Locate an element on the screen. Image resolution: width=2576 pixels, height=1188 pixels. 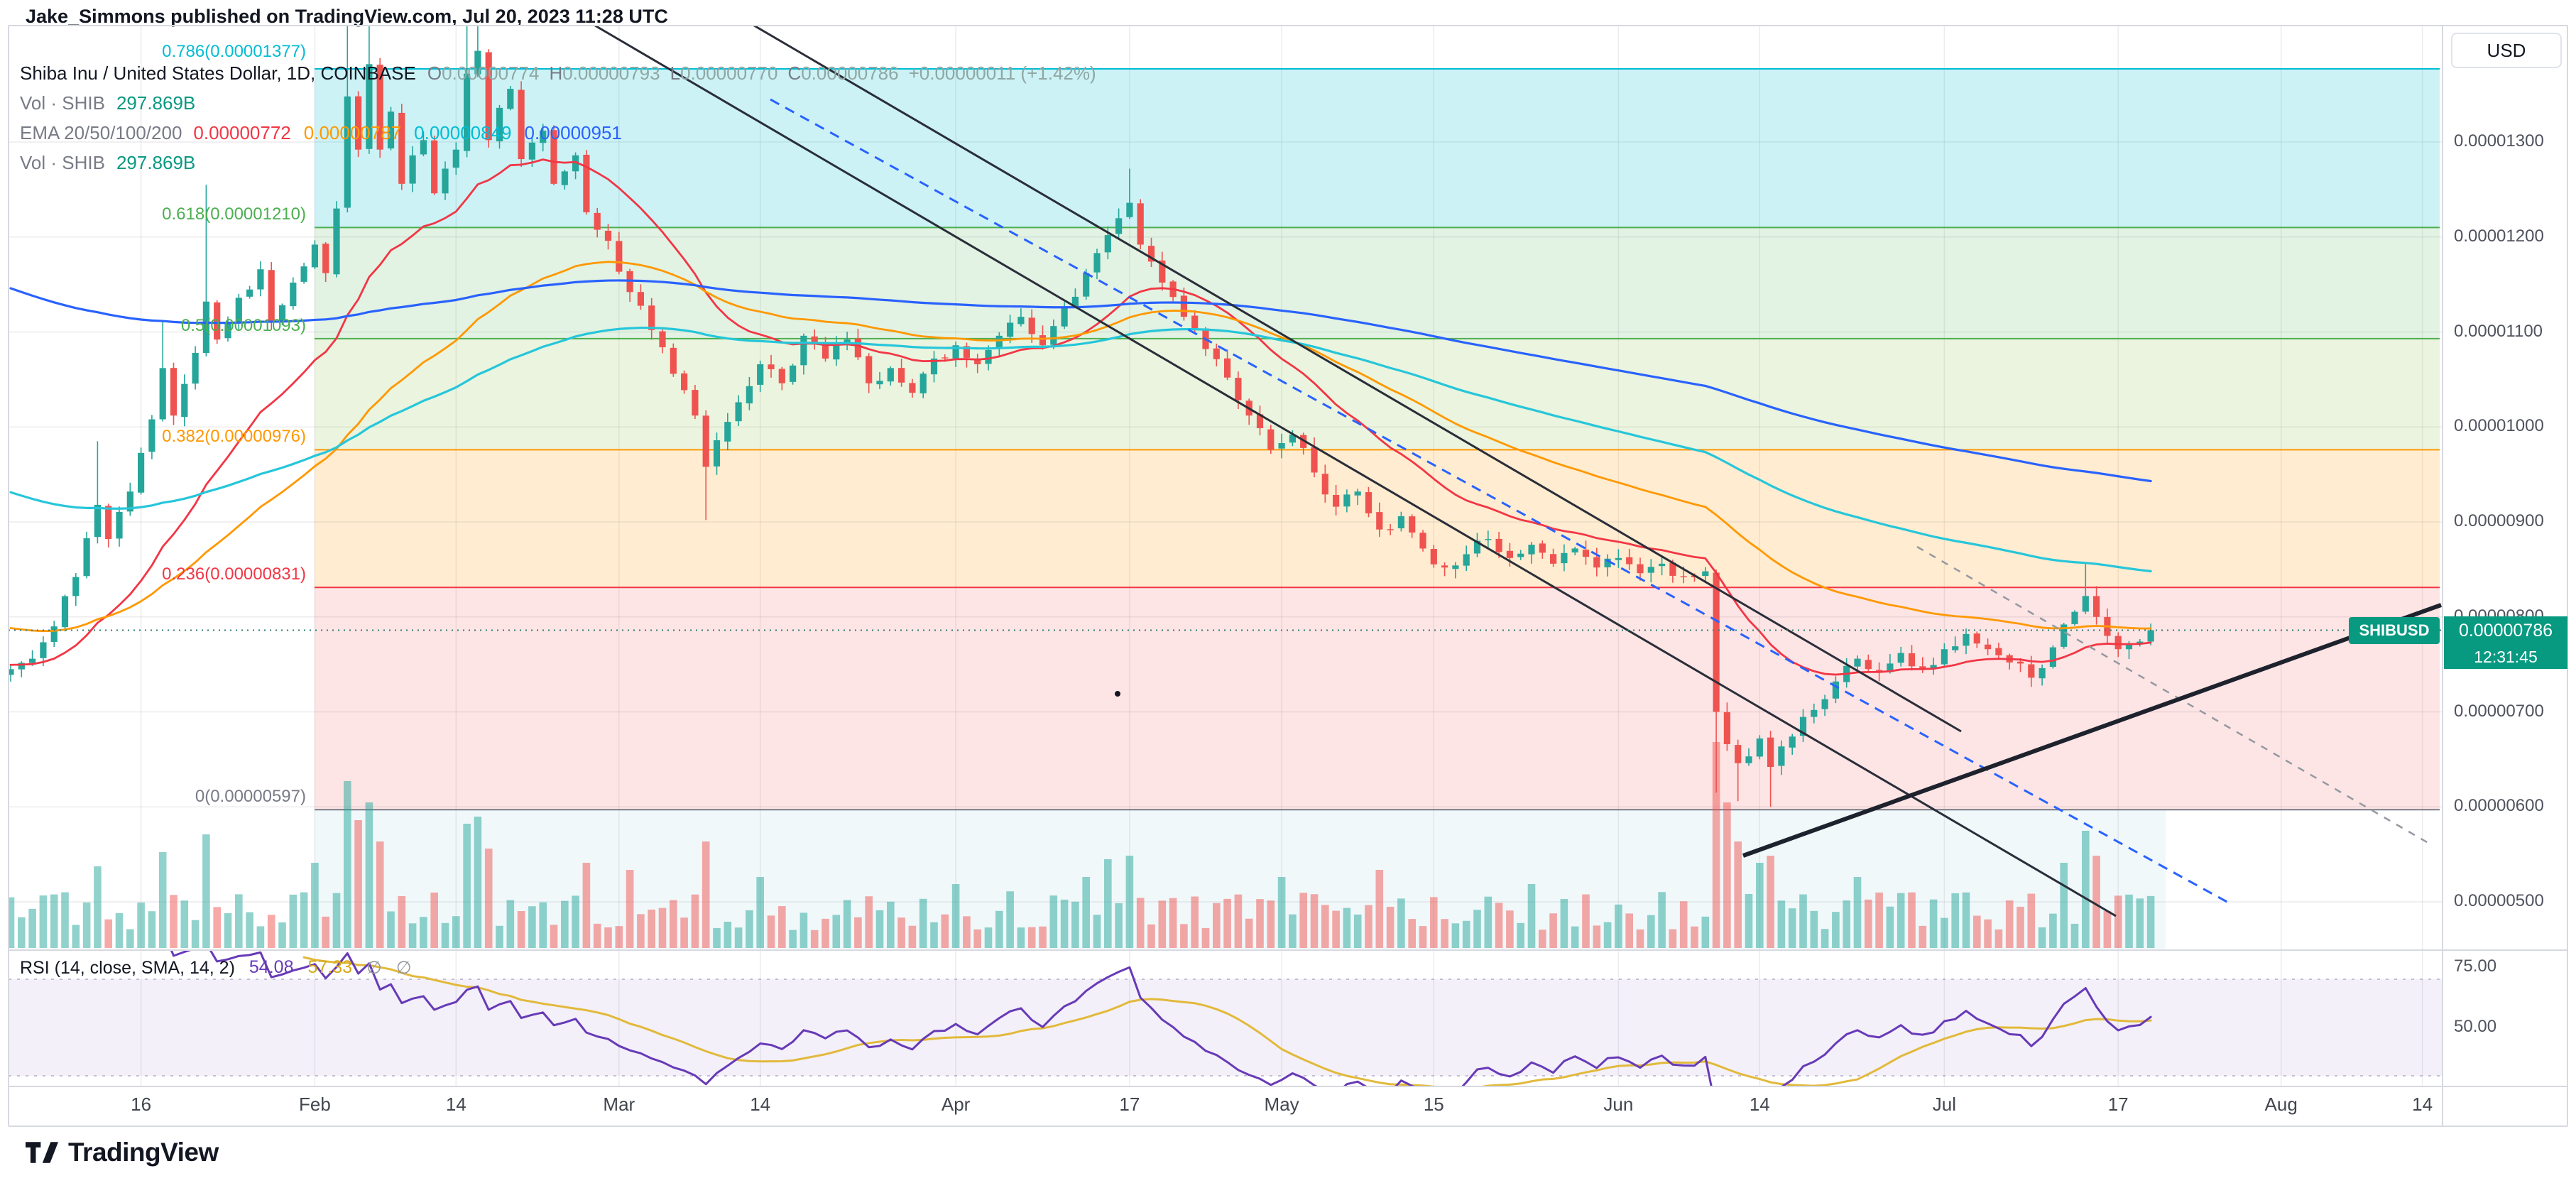
tradingview-logo-icon is located at coordinates (42, 1152).